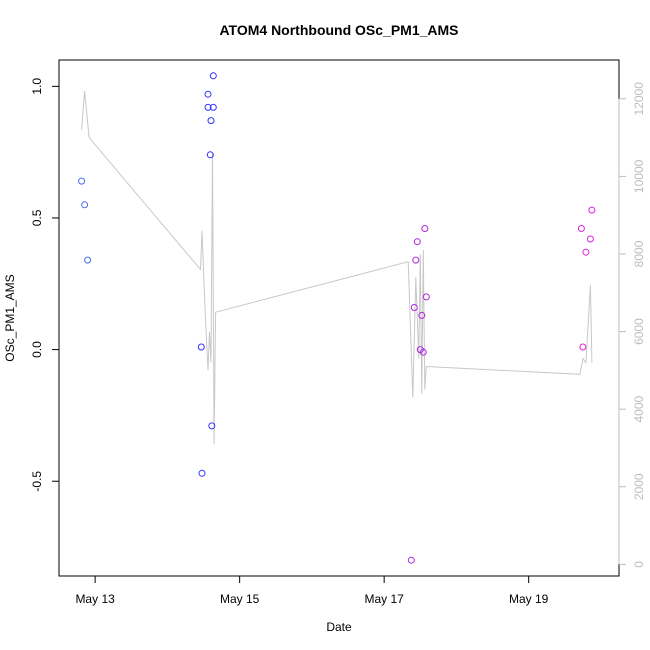  What do you see at coordinates (240, 599) in the screenshot?
I see `x-tick-label: May 15` at bounding box center [240, 599].